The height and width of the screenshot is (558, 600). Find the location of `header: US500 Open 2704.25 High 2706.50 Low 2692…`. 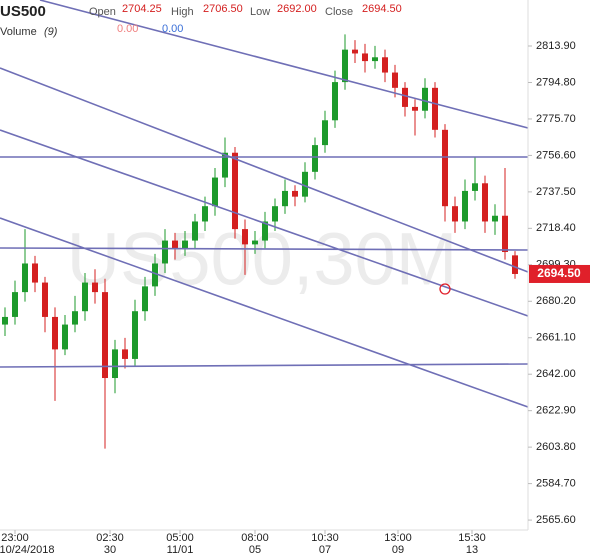

header: US500 Open 2704.25 High 2706.50 Low 2692… is located at coordinates (201, 20).